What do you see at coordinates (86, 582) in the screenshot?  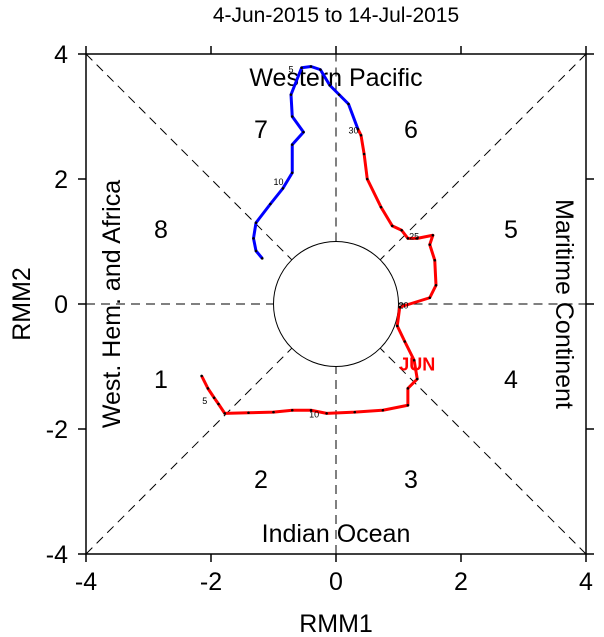 I see `x-tick-label: -4` at bounding box center [86, 582].